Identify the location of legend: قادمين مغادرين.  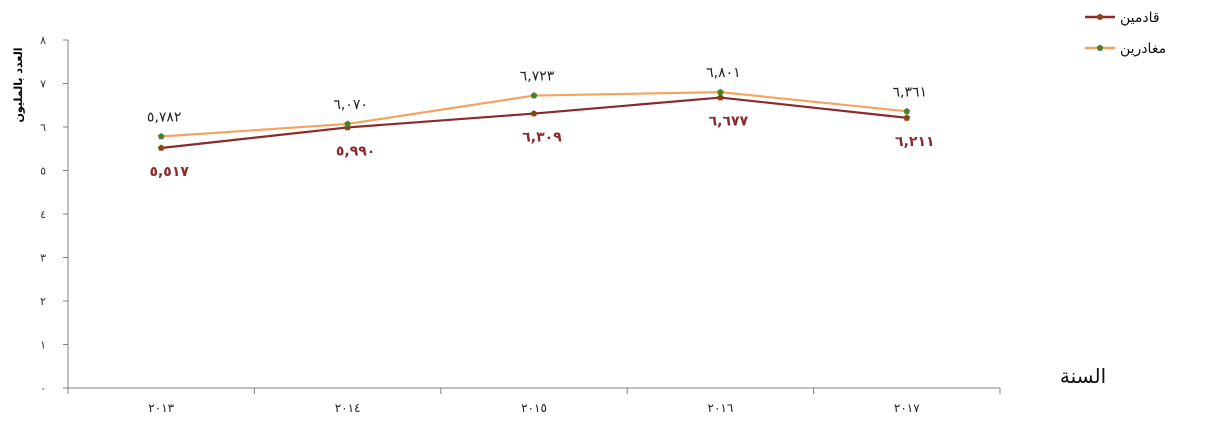
(1125, 33).